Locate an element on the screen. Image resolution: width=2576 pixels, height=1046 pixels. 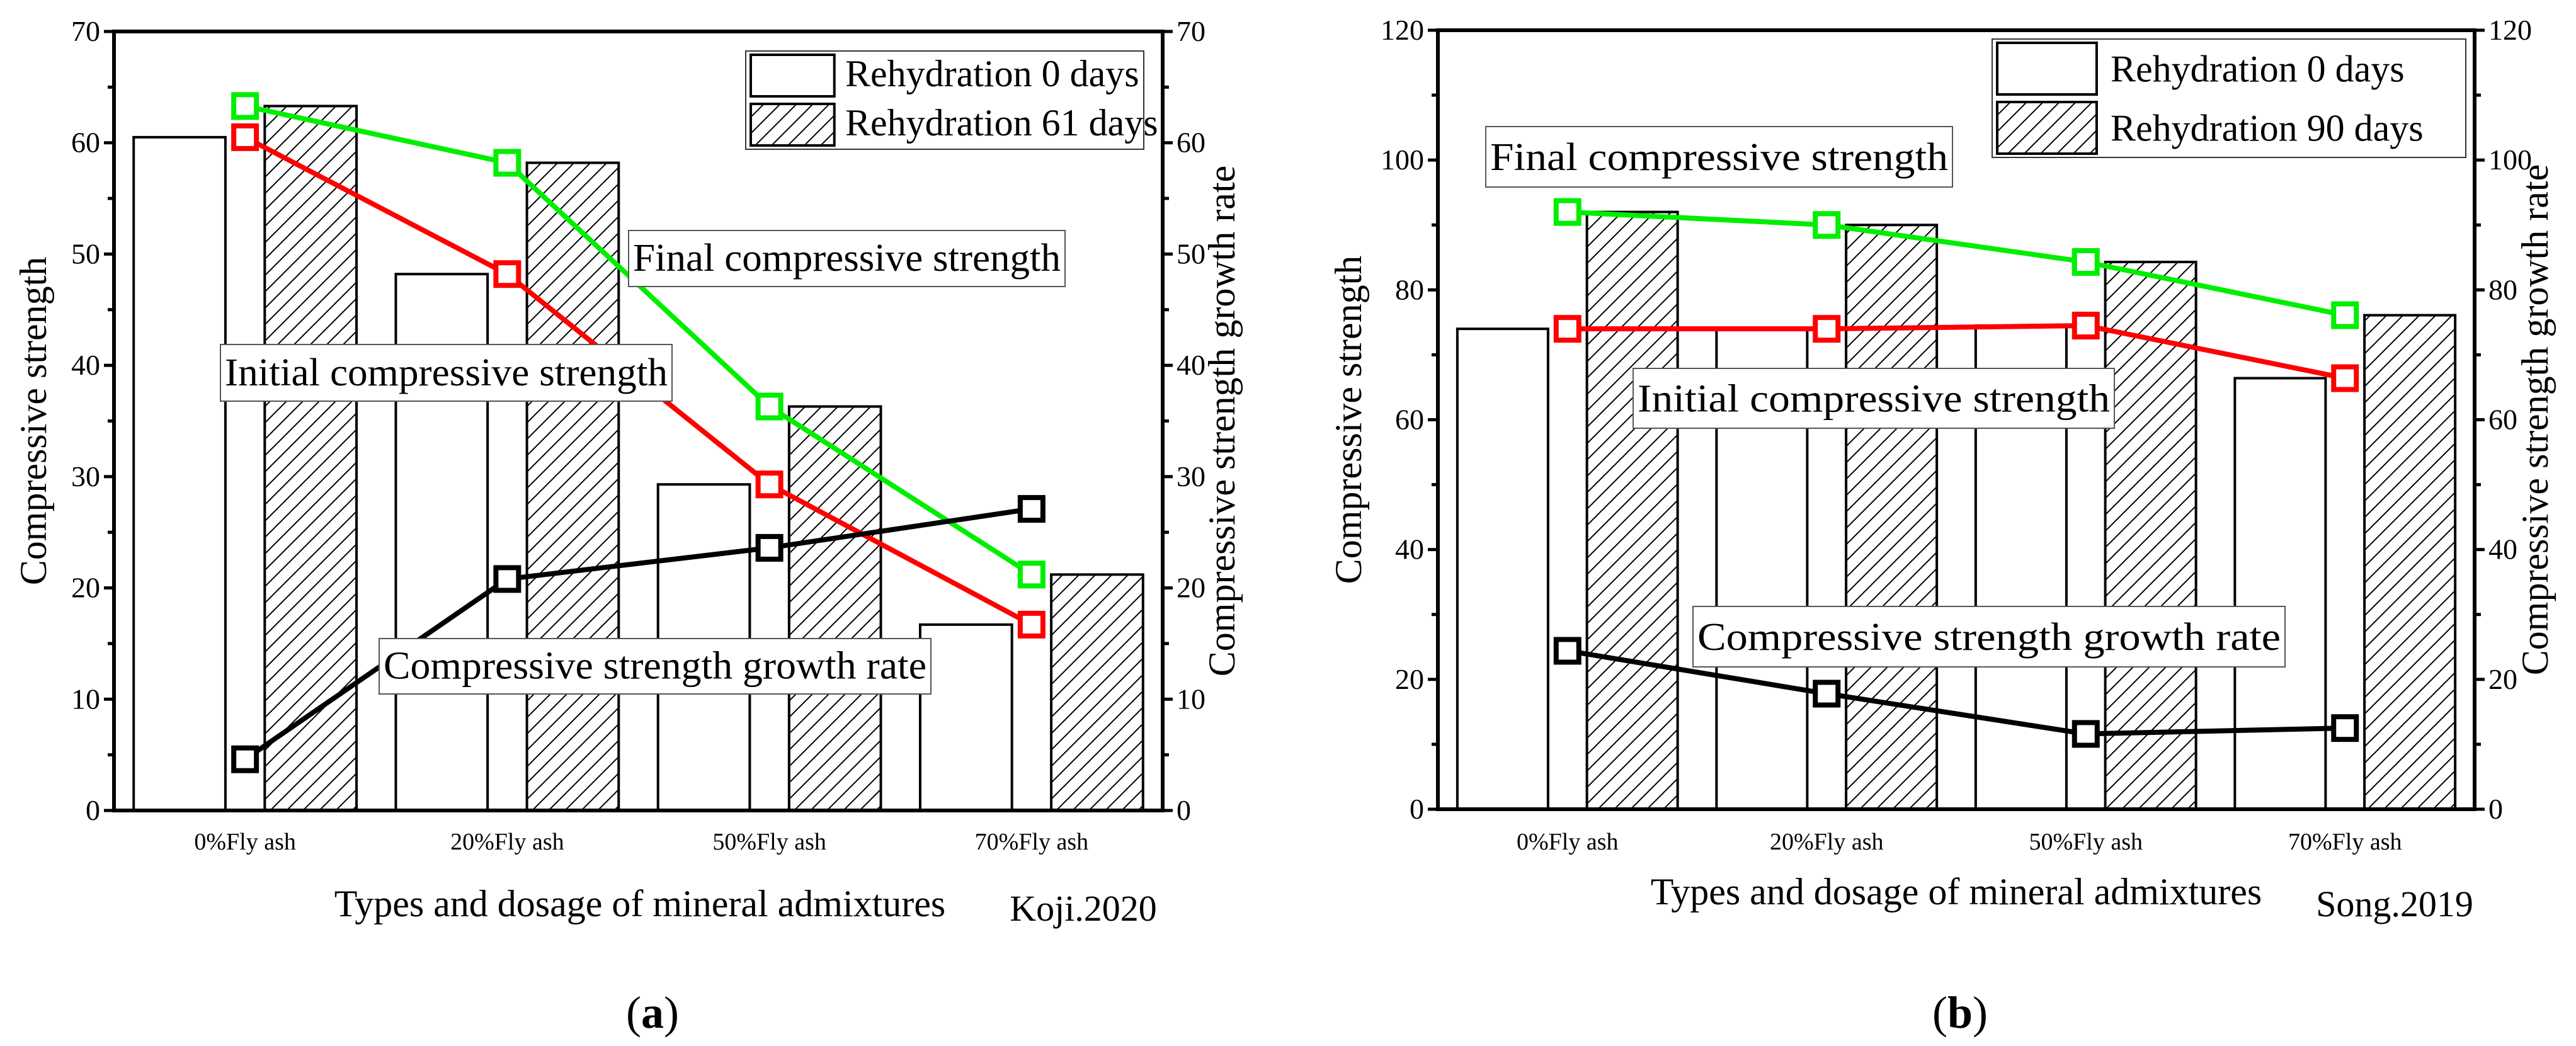
y2-tick-label: 80 is located at coordinates (2502, 289).